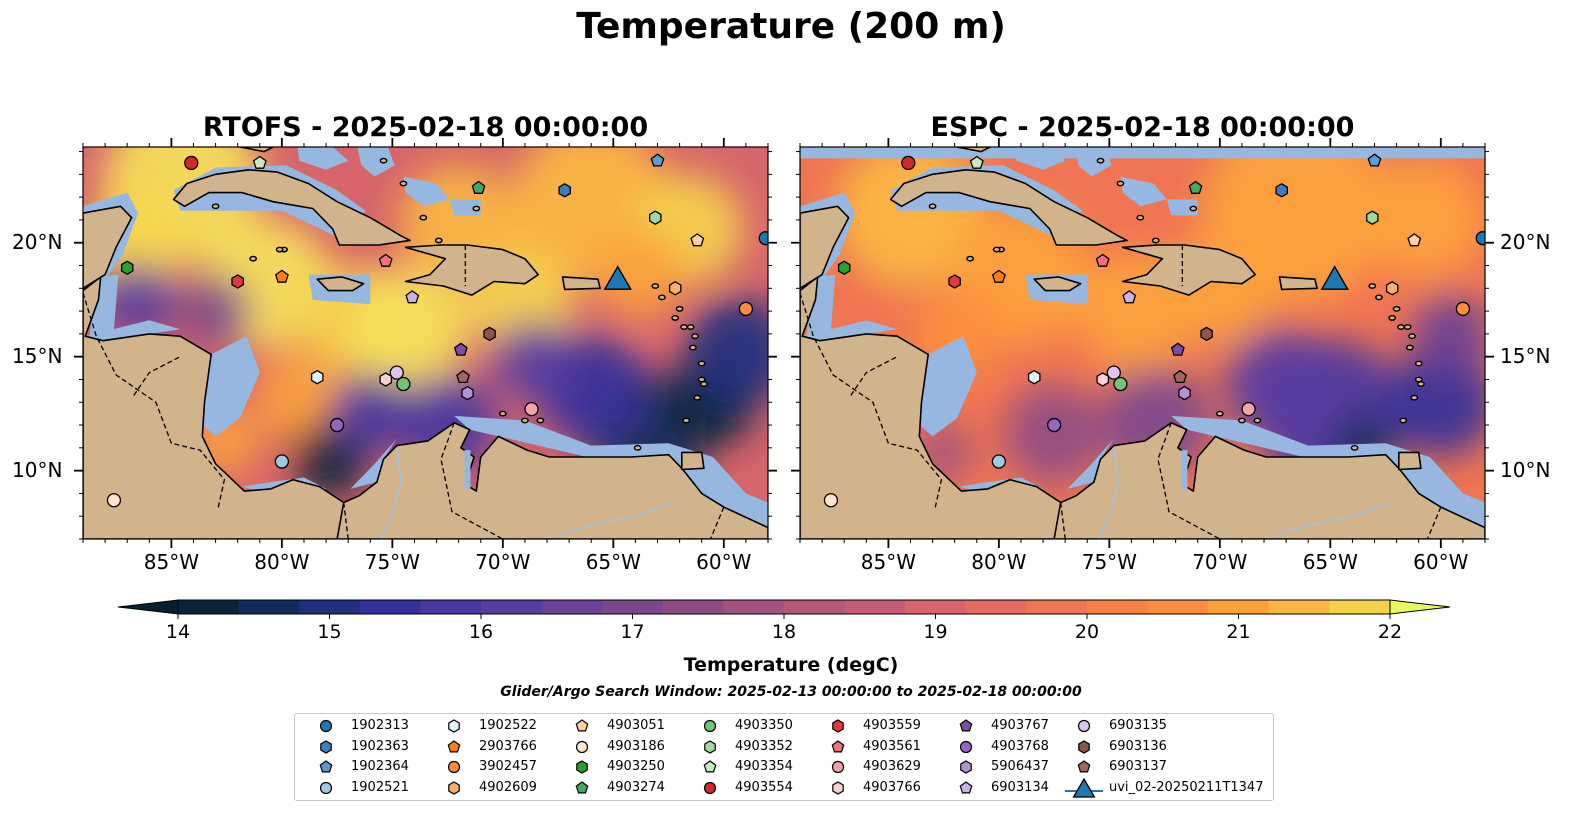 This screenshot has width=1582, height=827. I want to click on shelf-colombia_shelf, so click(373, 463).